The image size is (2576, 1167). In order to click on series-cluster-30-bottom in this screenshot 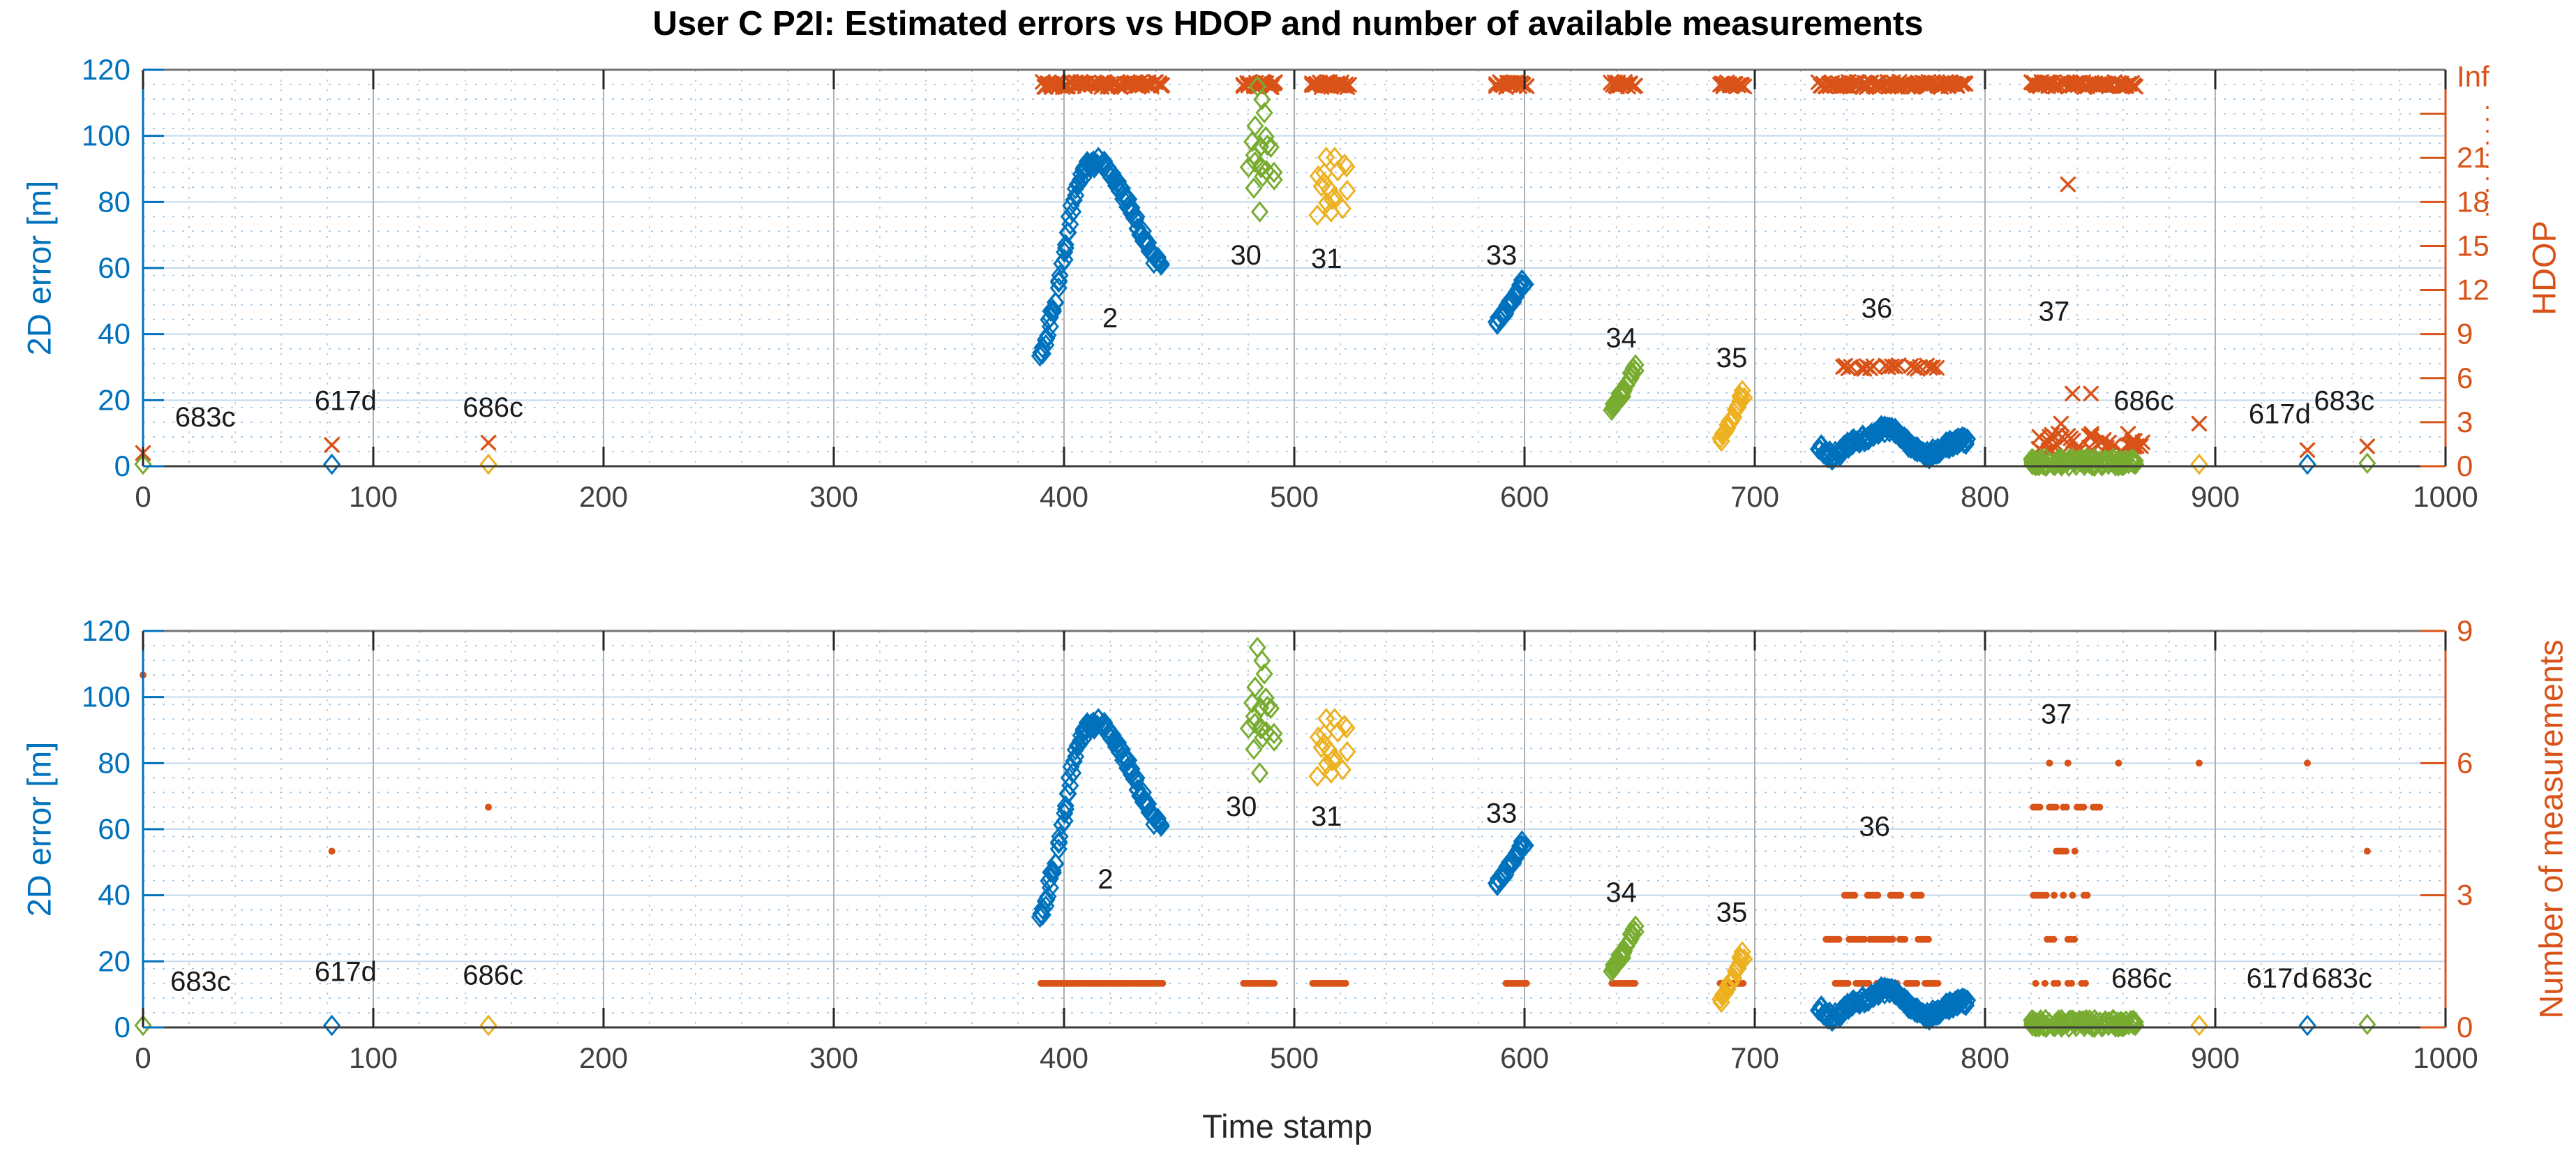, I will do `click(1261, 723)`.